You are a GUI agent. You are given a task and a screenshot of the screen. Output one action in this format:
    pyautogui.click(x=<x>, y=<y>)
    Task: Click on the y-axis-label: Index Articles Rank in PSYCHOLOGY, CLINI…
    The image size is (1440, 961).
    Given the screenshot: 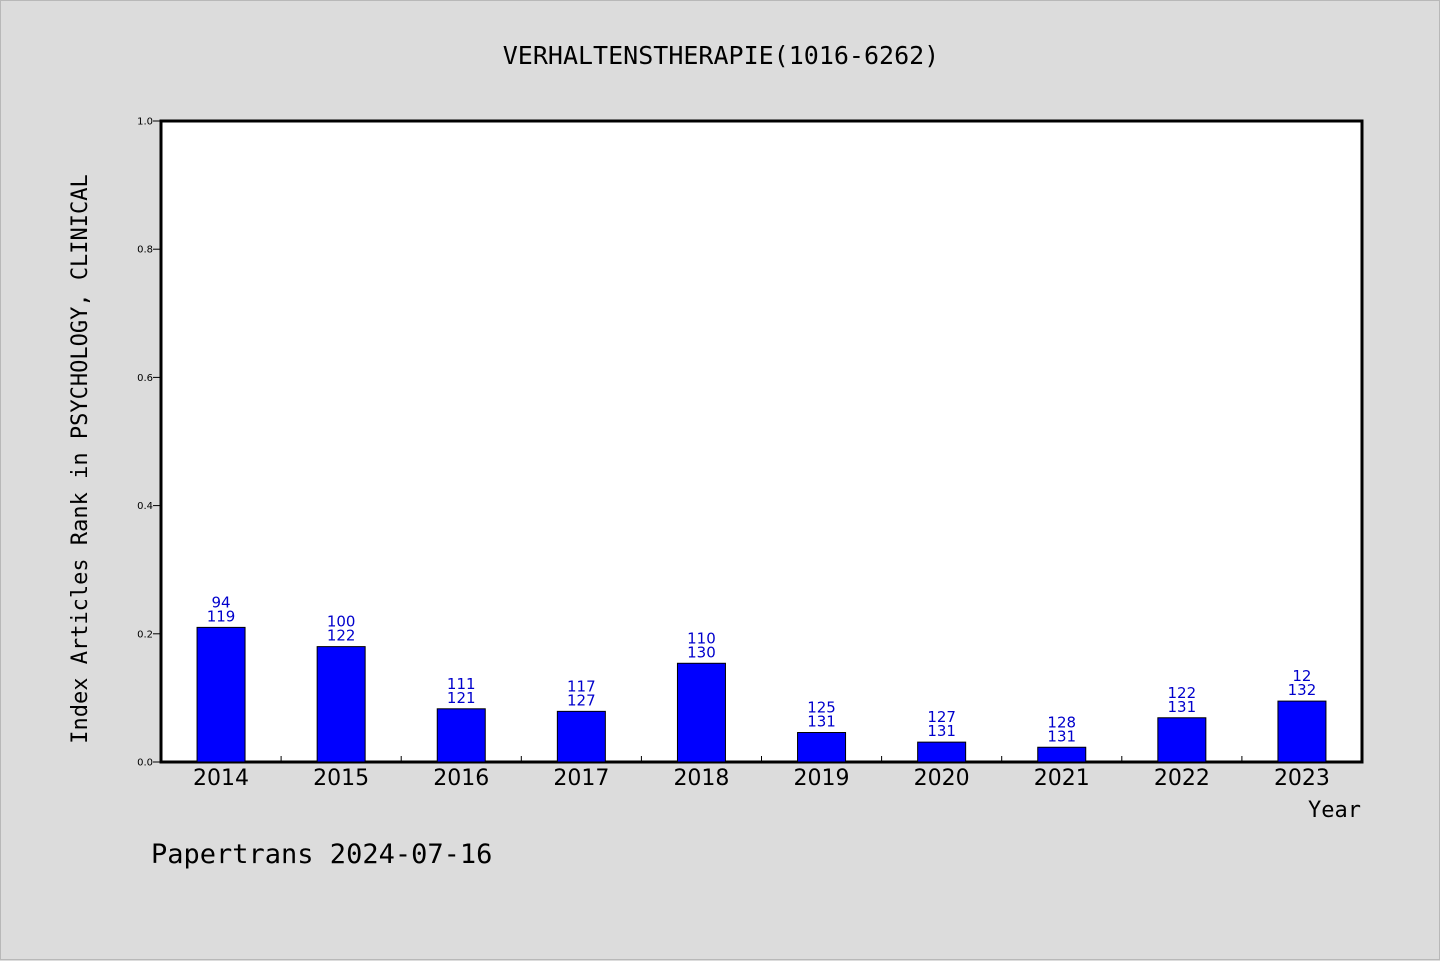 What is the action you would take?
    pyautogui.click(x=80, y=459)
    